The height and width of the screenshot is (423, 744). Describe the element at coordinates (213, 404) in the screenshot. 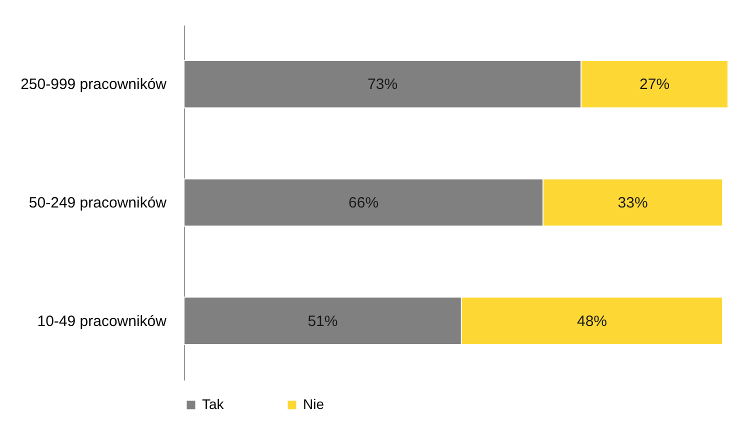

I see `legend-label: Tak` at that location.